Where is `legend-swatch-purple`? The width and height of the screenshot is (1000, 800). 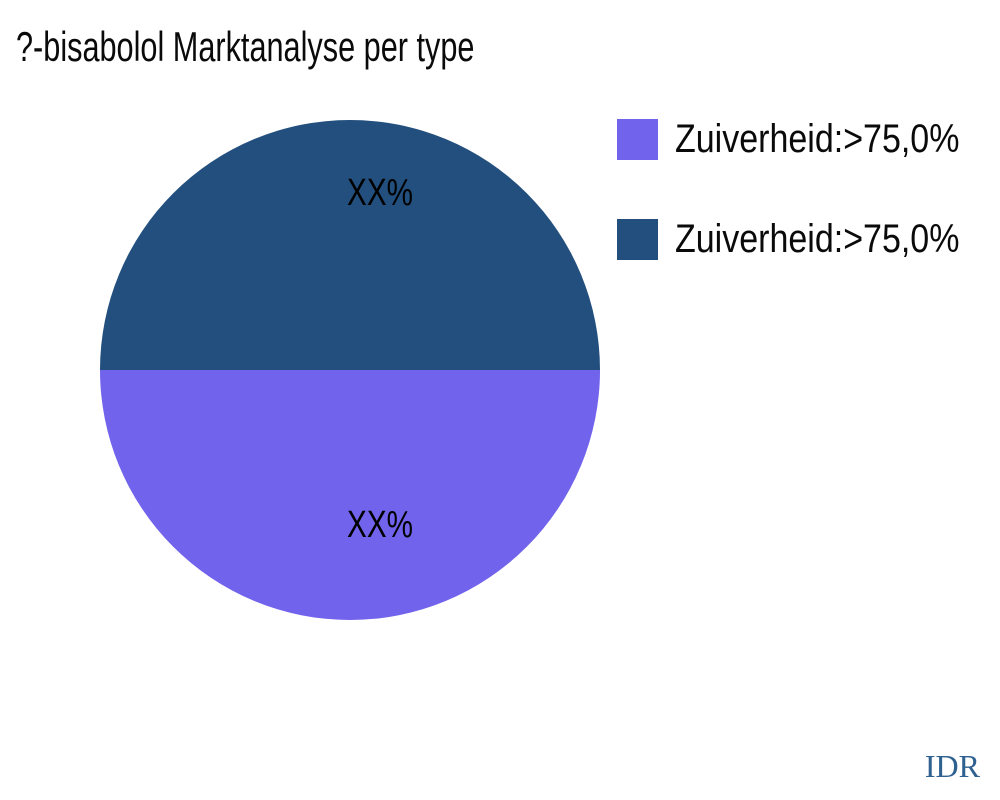 legend-swatch-purple is located at coordinates (637, 139).